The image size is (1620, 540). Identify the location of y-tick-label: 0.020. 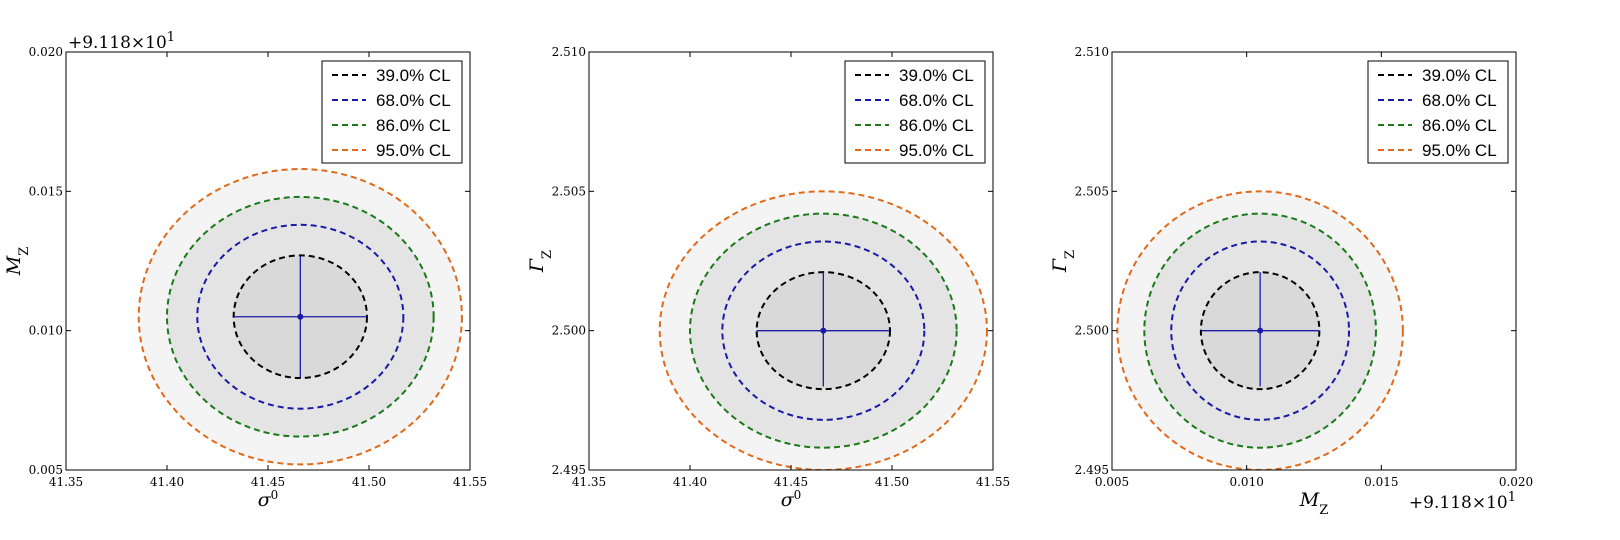
(46, 52).